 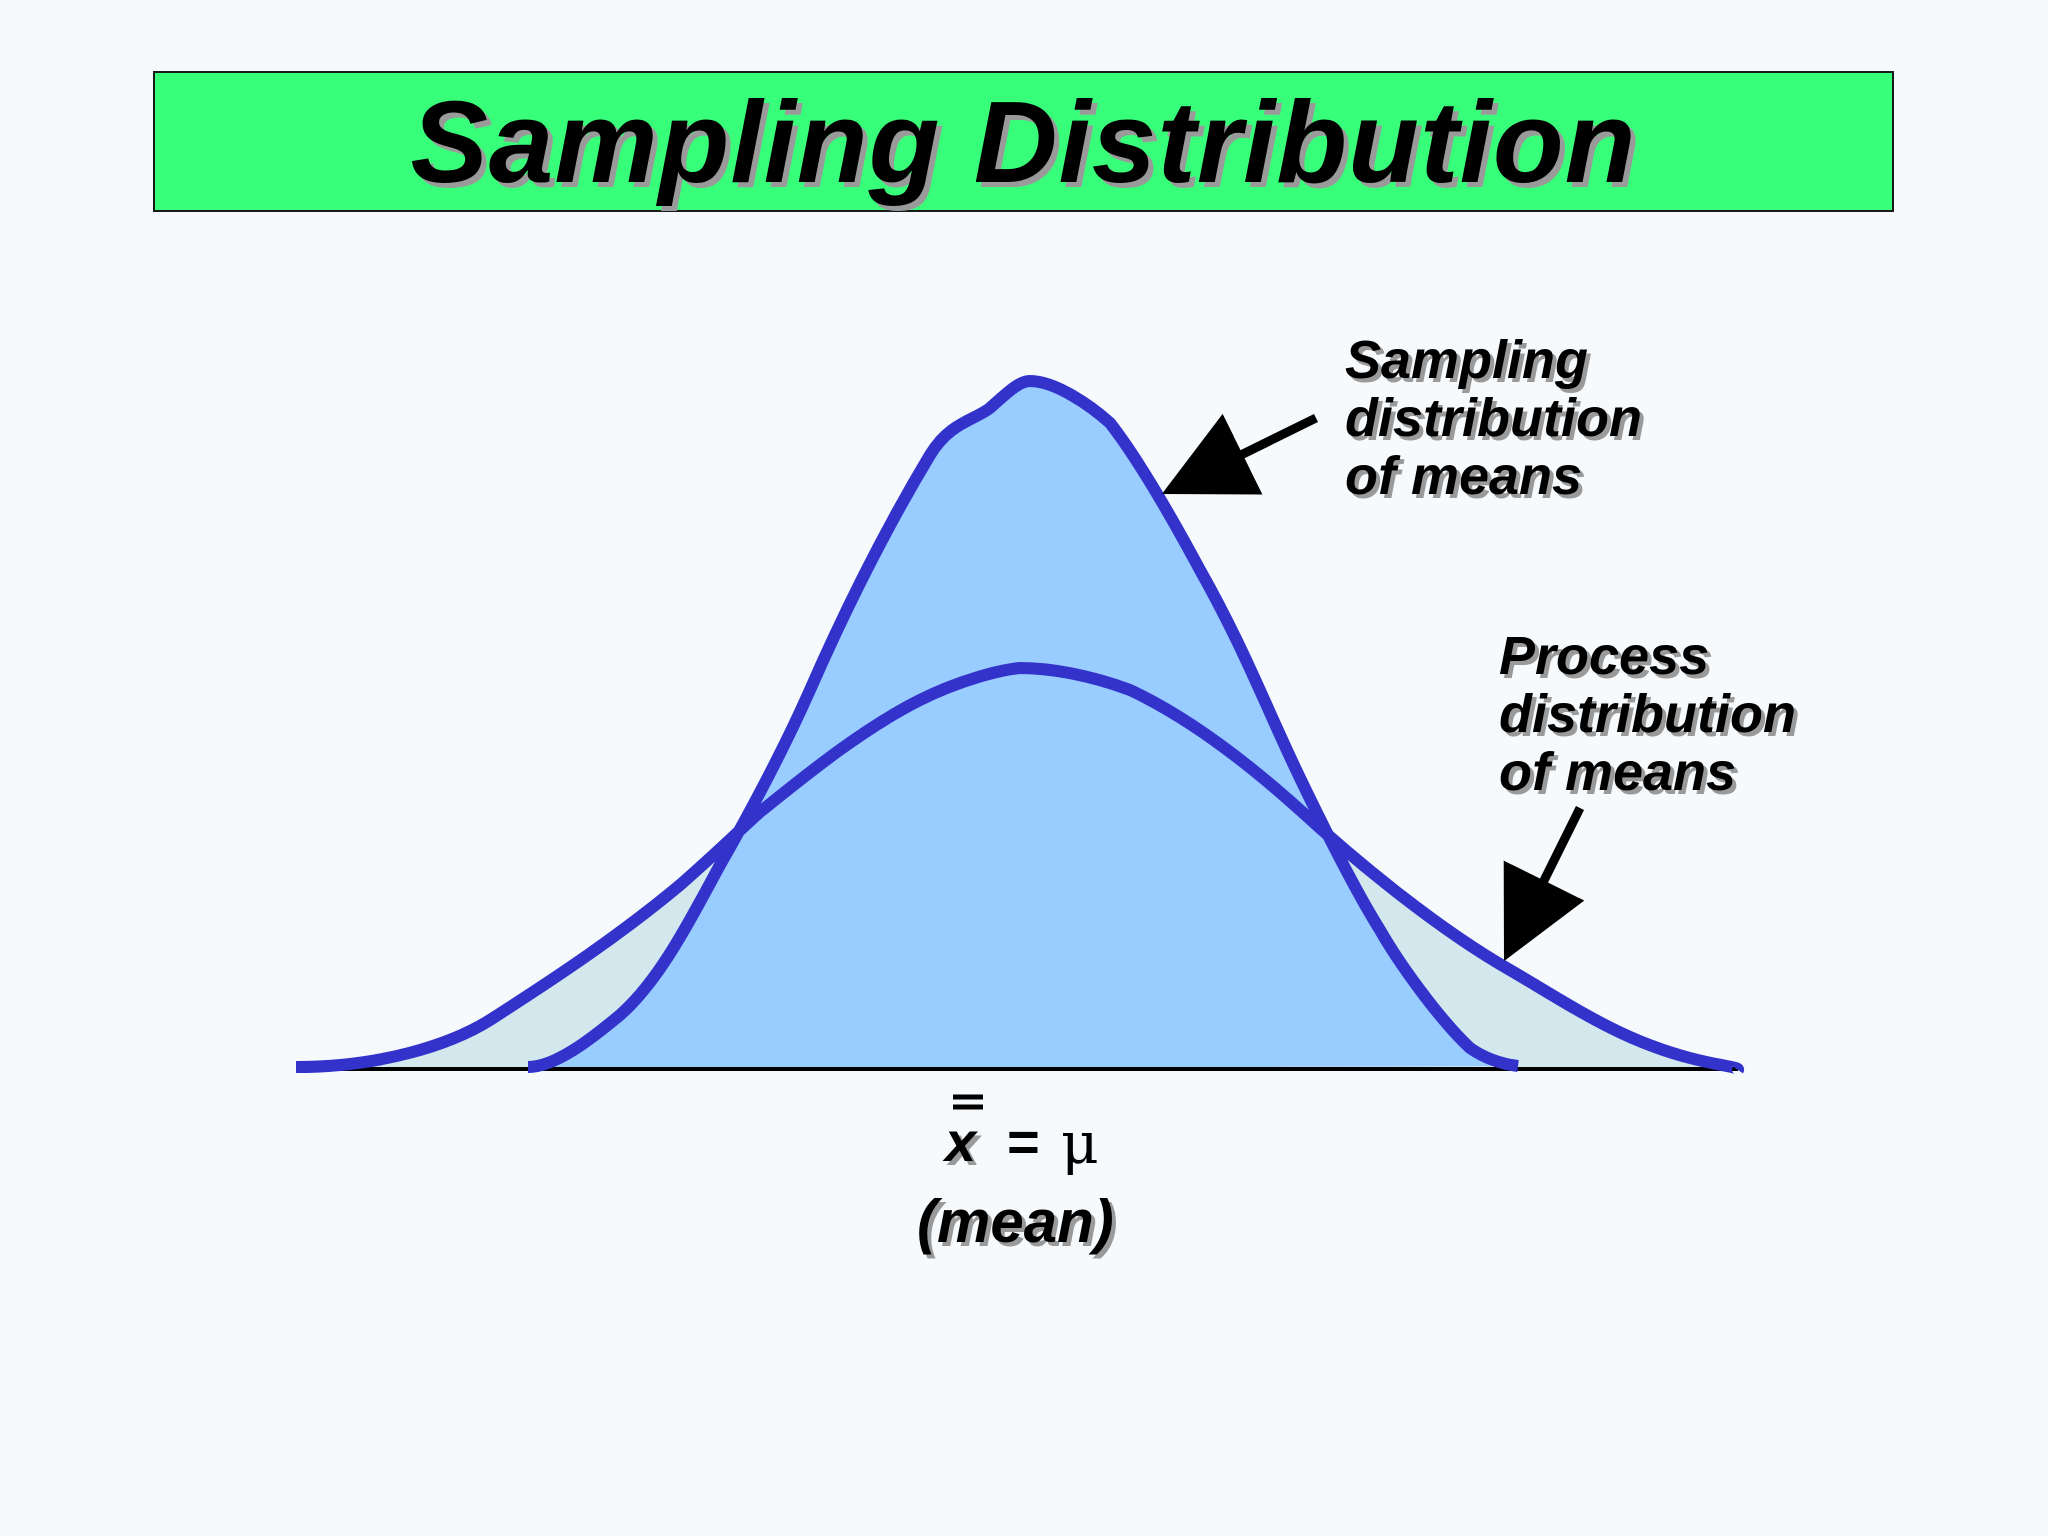 I want to click on title-banner: Sampling Distribution, so click(x=1023, y=141).